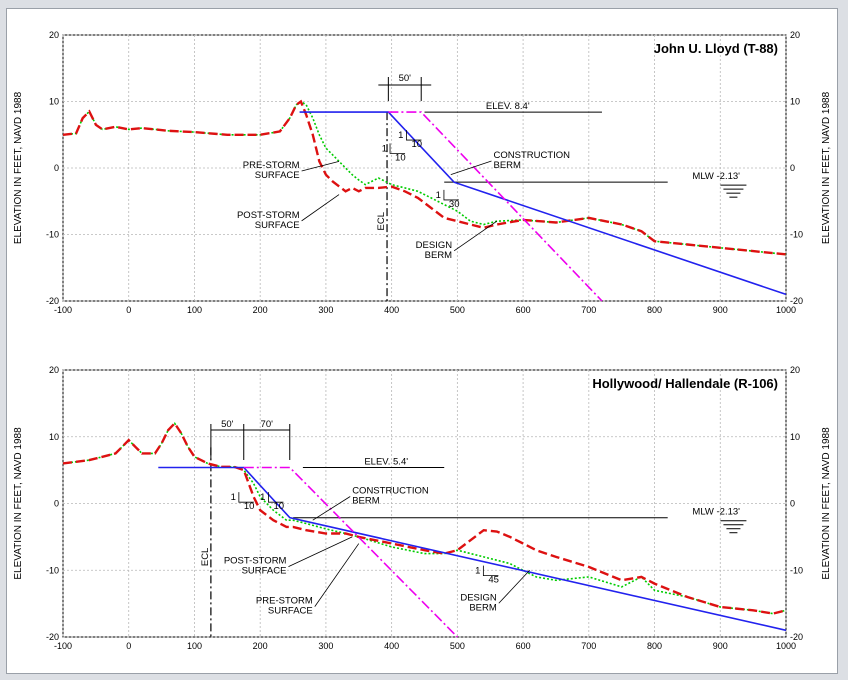 The width and height of the screenshot is (848, 680). I want to click on panel2-dimension-label: 70', so click(267, 424).